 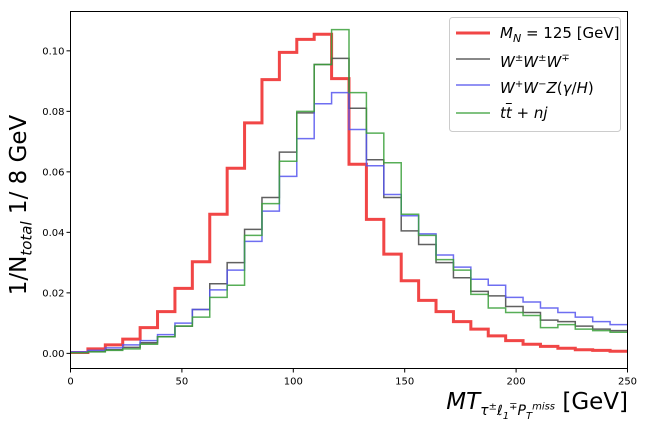 I want to click on x-tick-label: 0, so click(x=70, y=382).